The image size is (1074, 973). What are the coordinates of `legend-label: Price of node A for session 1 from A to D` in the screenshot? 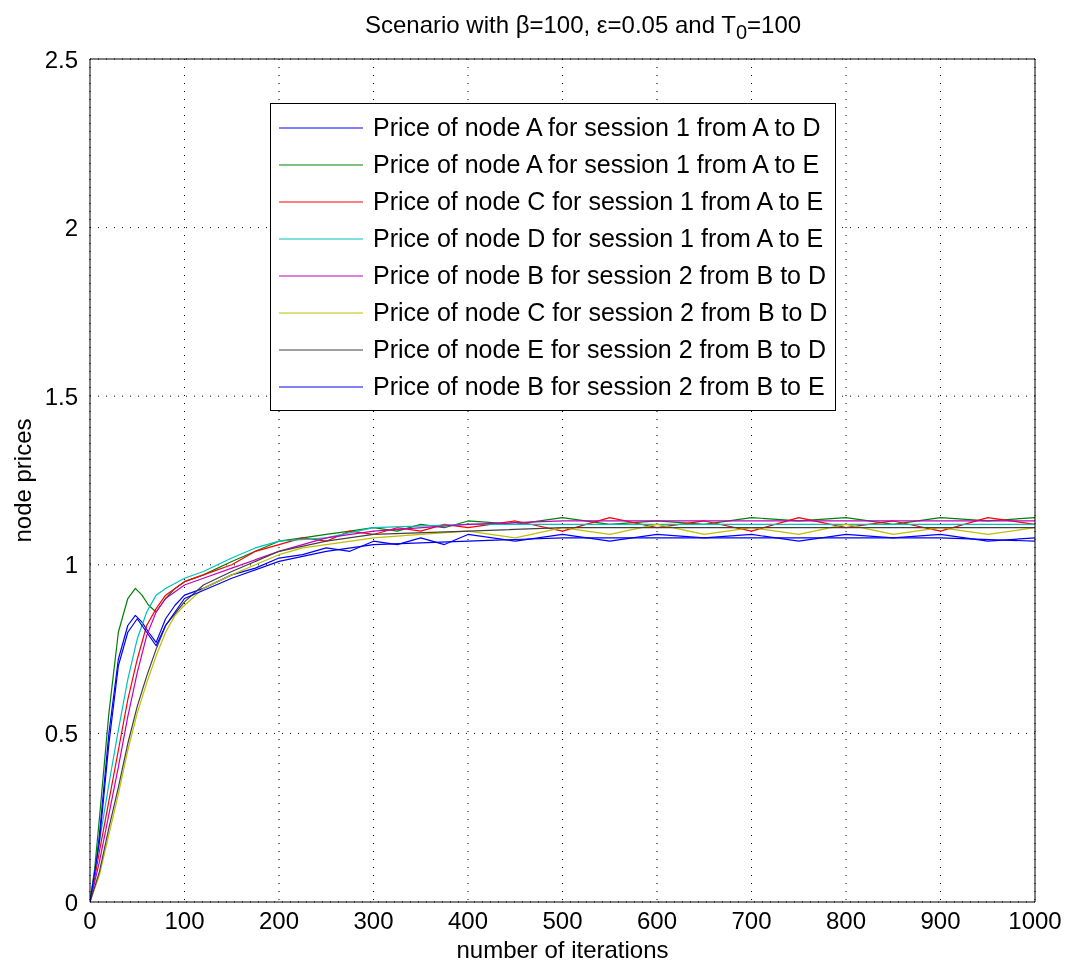 It's located at (597, 127).